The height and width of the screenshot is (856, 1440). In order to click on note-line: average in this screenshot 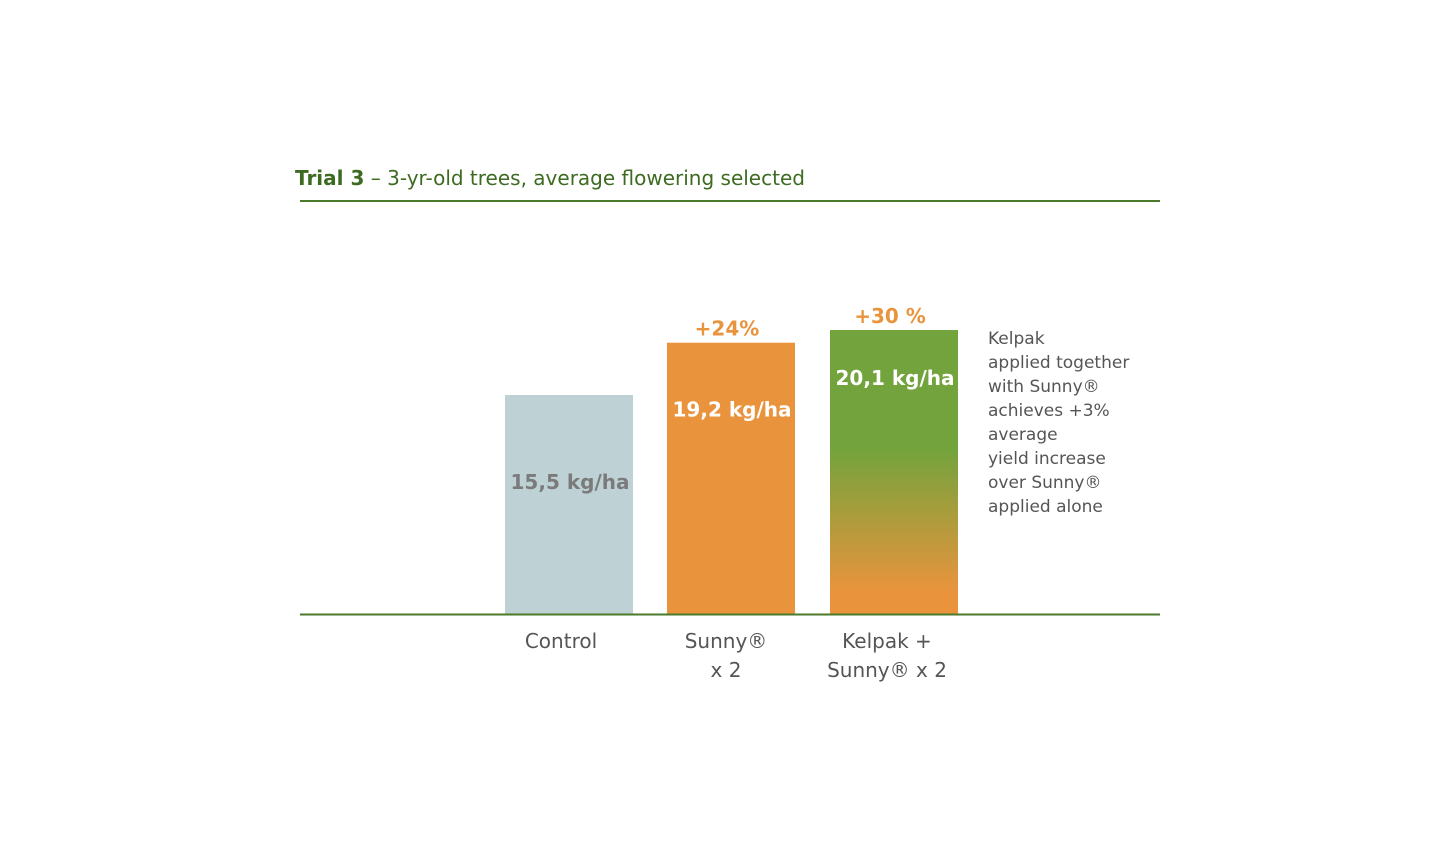, I will do `click(1023, 435)`.